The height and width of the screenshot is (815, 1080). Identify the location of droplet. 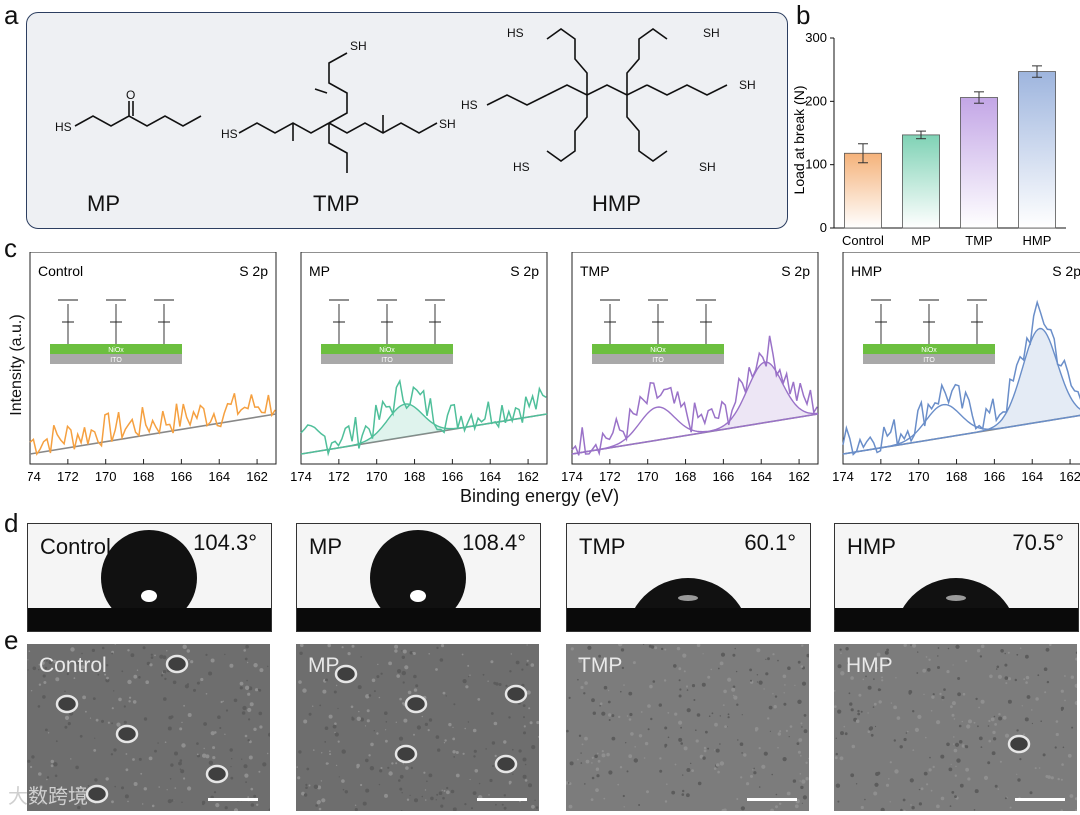
(418, 578).